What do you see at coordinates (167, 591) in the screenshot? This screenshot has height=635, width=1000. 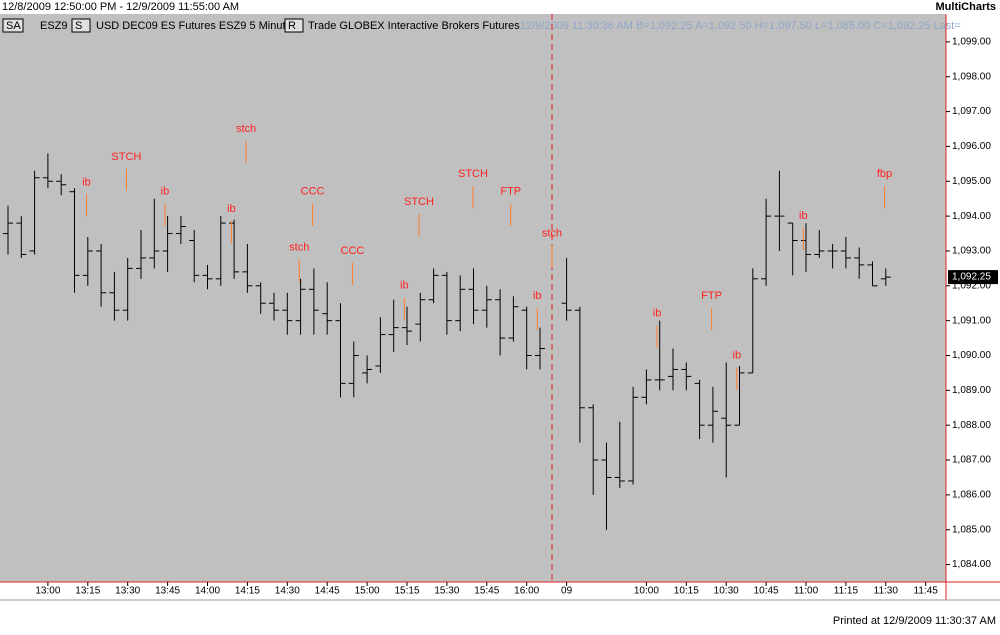 I see `x-tick-label: 13:45` at bounding box center [167, 591].